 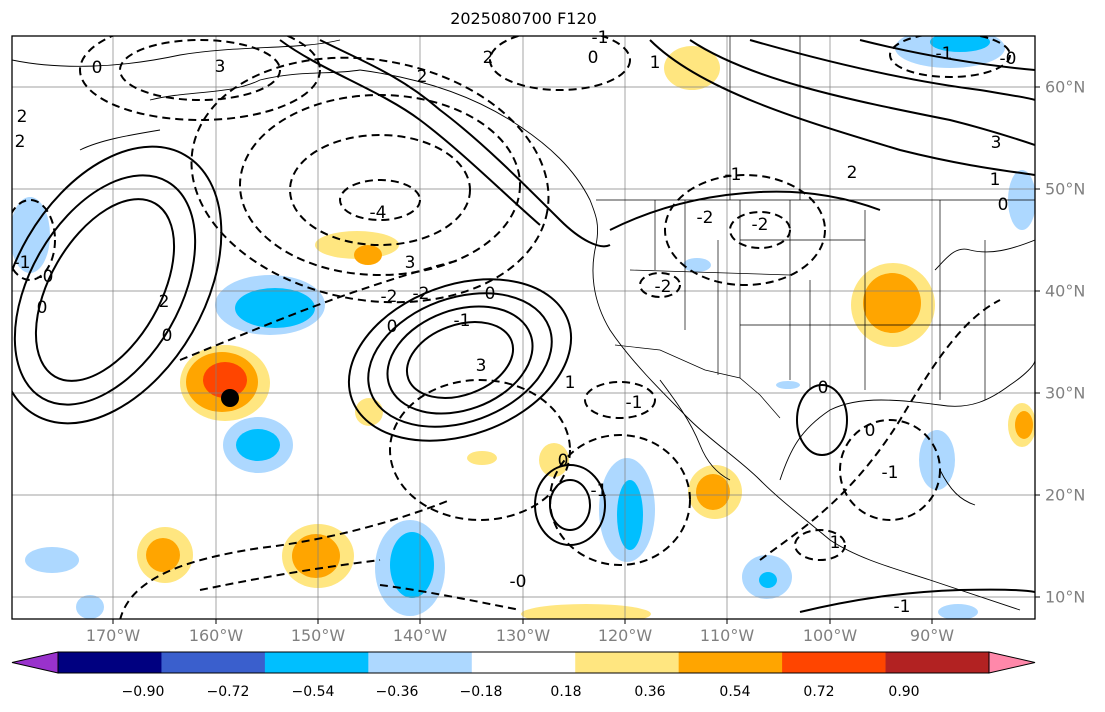 I want to click on lat-label: 40°N, so click(x=1065, y=291).